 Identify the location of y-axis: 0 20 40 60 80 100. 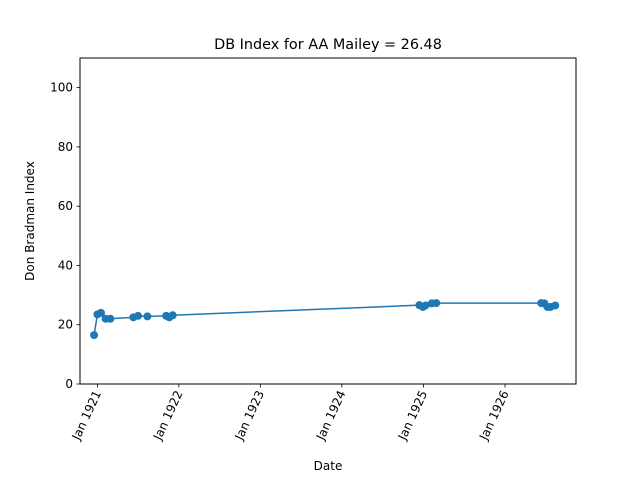
(65, 236).